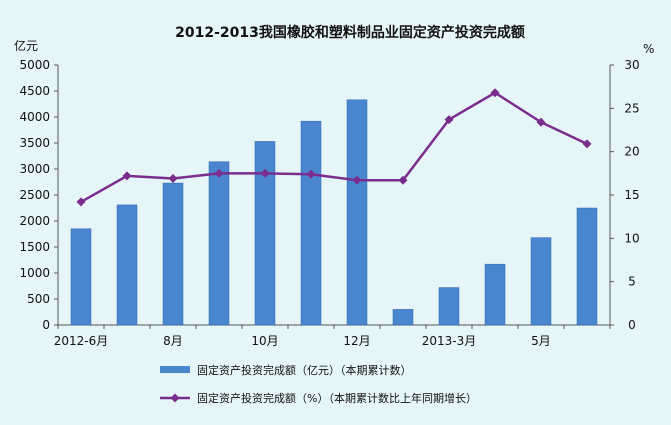 The image size is (671, 425). Describe the element at coordinates (449, 341) in the screenshot. I see `x-tick-label: 2013-3月` at that location.